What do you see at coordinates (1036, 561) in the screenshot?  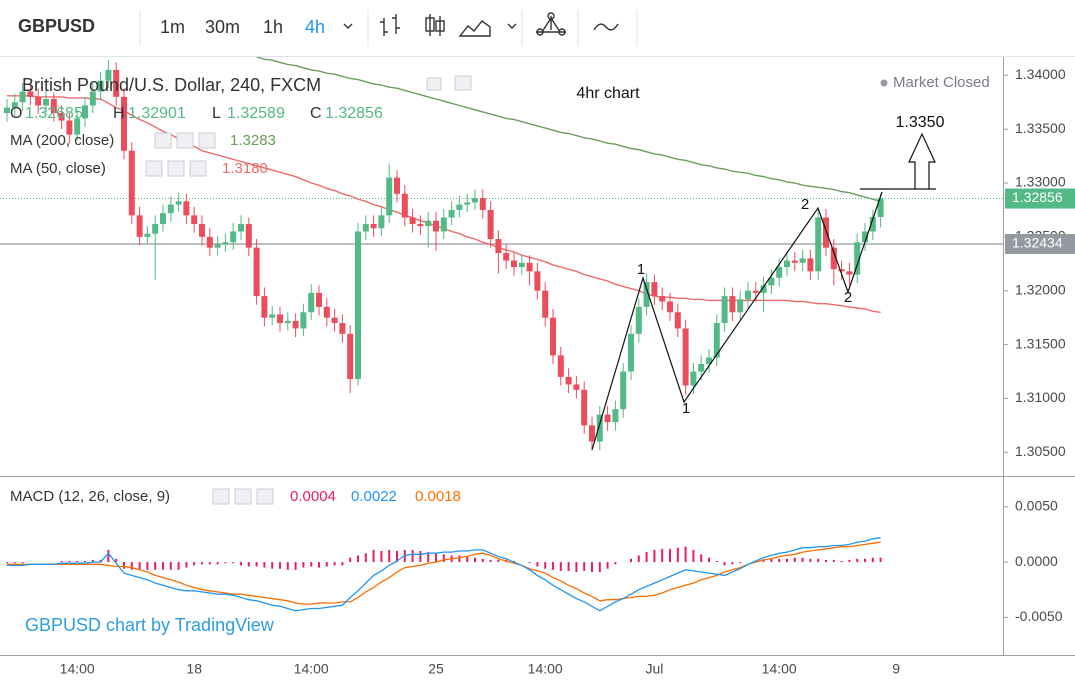 I see `y-tick-label: 0.0000` at bounding box center [1036, 561].